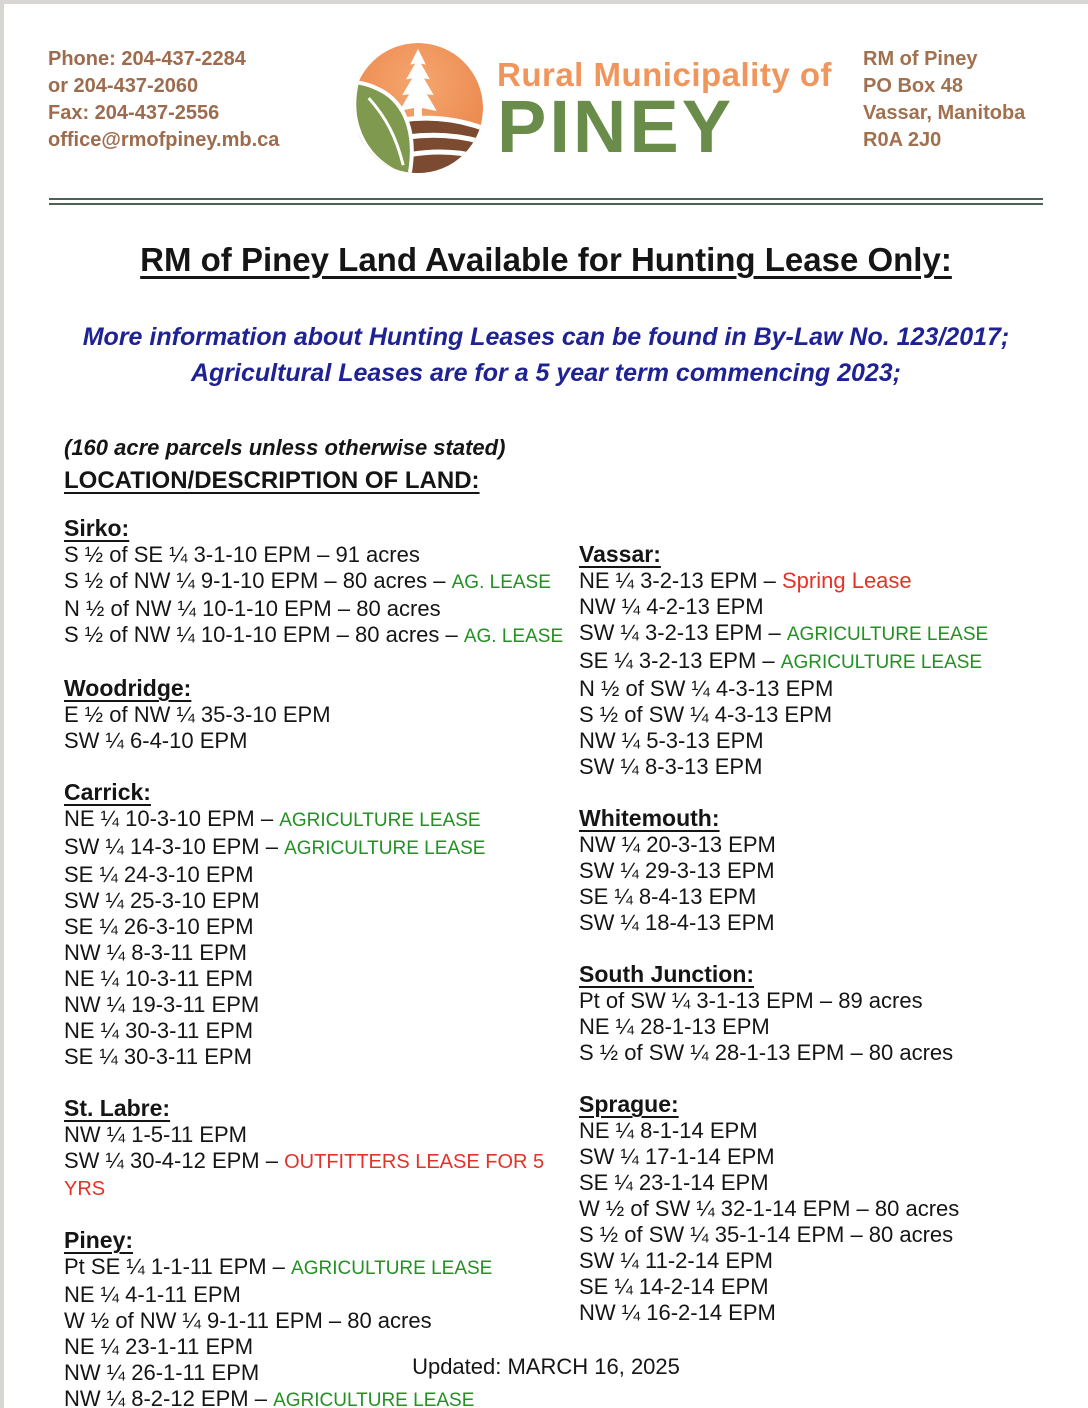  Describe the element at coordinates (321, 820) in the screenshot. I see `land-parcel-line: NE ¼ 10-3-10 EPM – AGRICULTURE LEASE` at that location.